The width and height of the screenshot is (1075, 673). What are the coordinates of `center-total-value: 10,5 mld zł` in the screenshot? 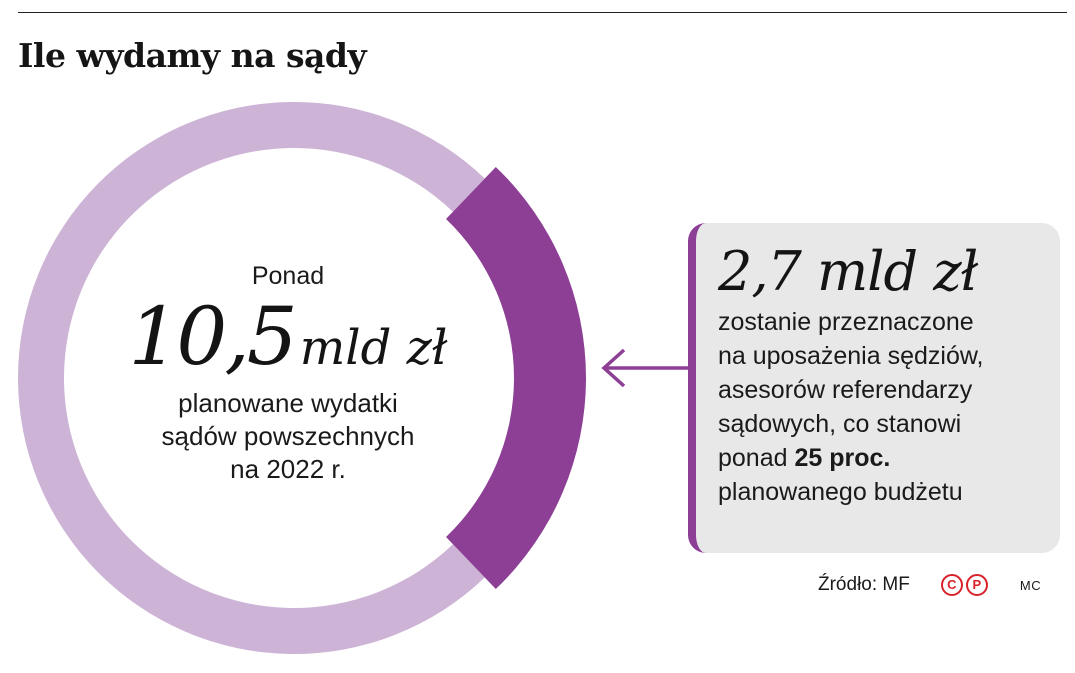 It's located at (288, 337).